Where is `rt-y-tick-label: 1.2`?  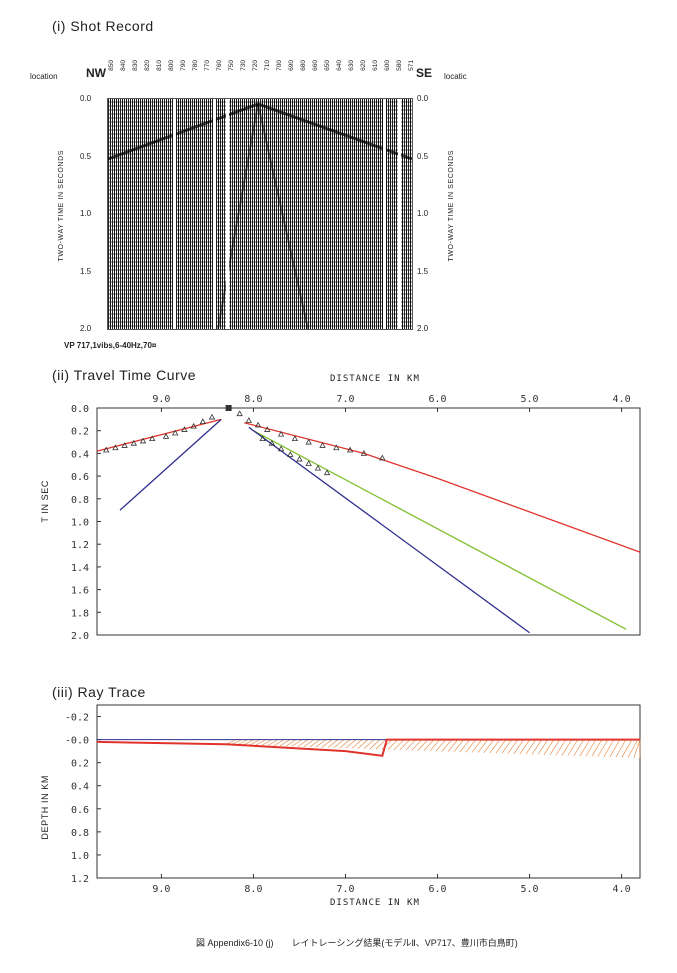
rt-y-tick-label: 1.2 is located at coordinates (80, 879).